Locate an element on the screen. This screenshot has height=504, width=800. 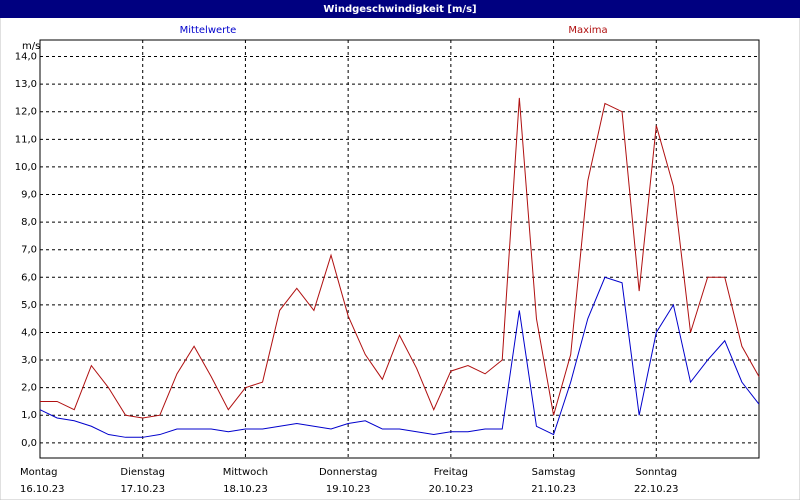
y-tick-label: 1,0 is located at coordinates (29, 415).